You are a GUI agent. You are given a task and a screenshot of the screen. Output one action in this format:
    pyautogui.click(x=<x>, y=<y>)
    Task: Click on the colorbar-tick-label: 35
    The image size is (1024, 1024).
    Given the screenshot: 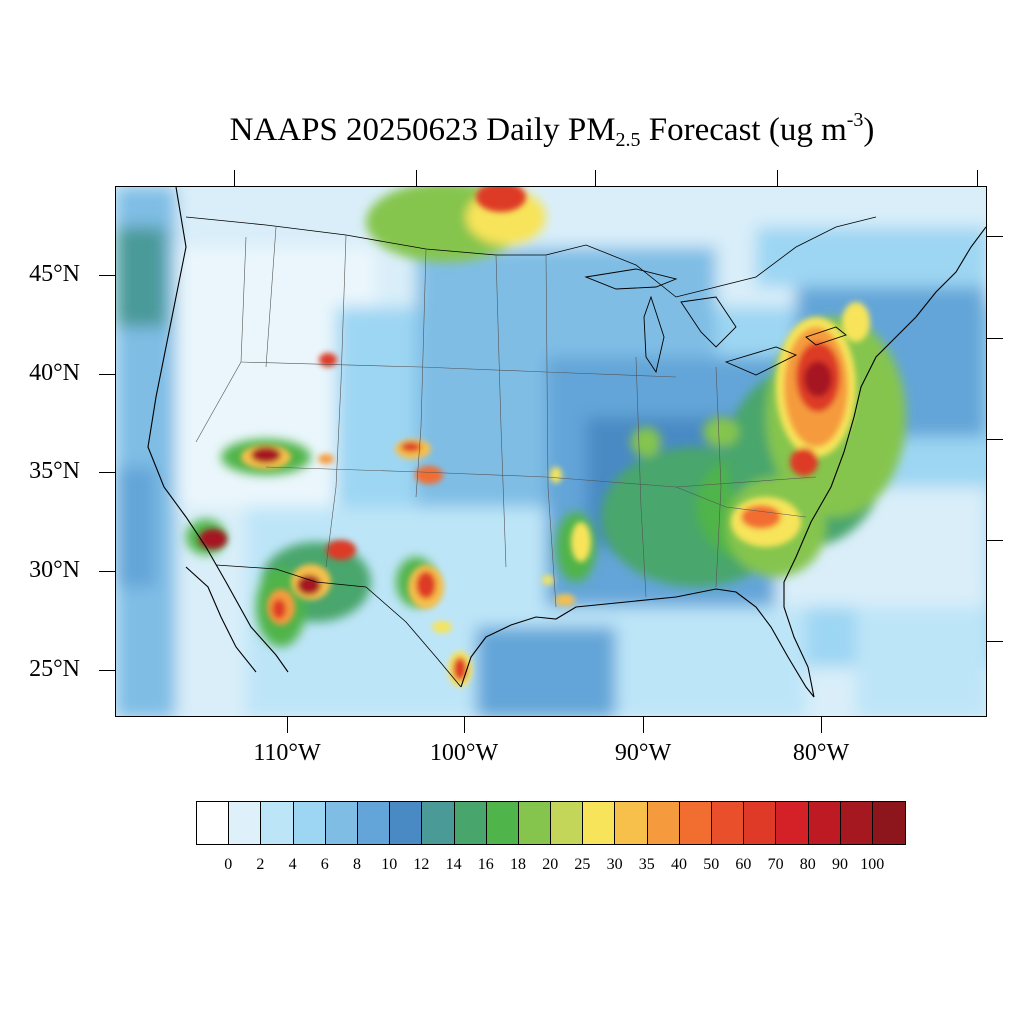 What is the action you would take?
    pyautogui.click(x=646, y=864)
    